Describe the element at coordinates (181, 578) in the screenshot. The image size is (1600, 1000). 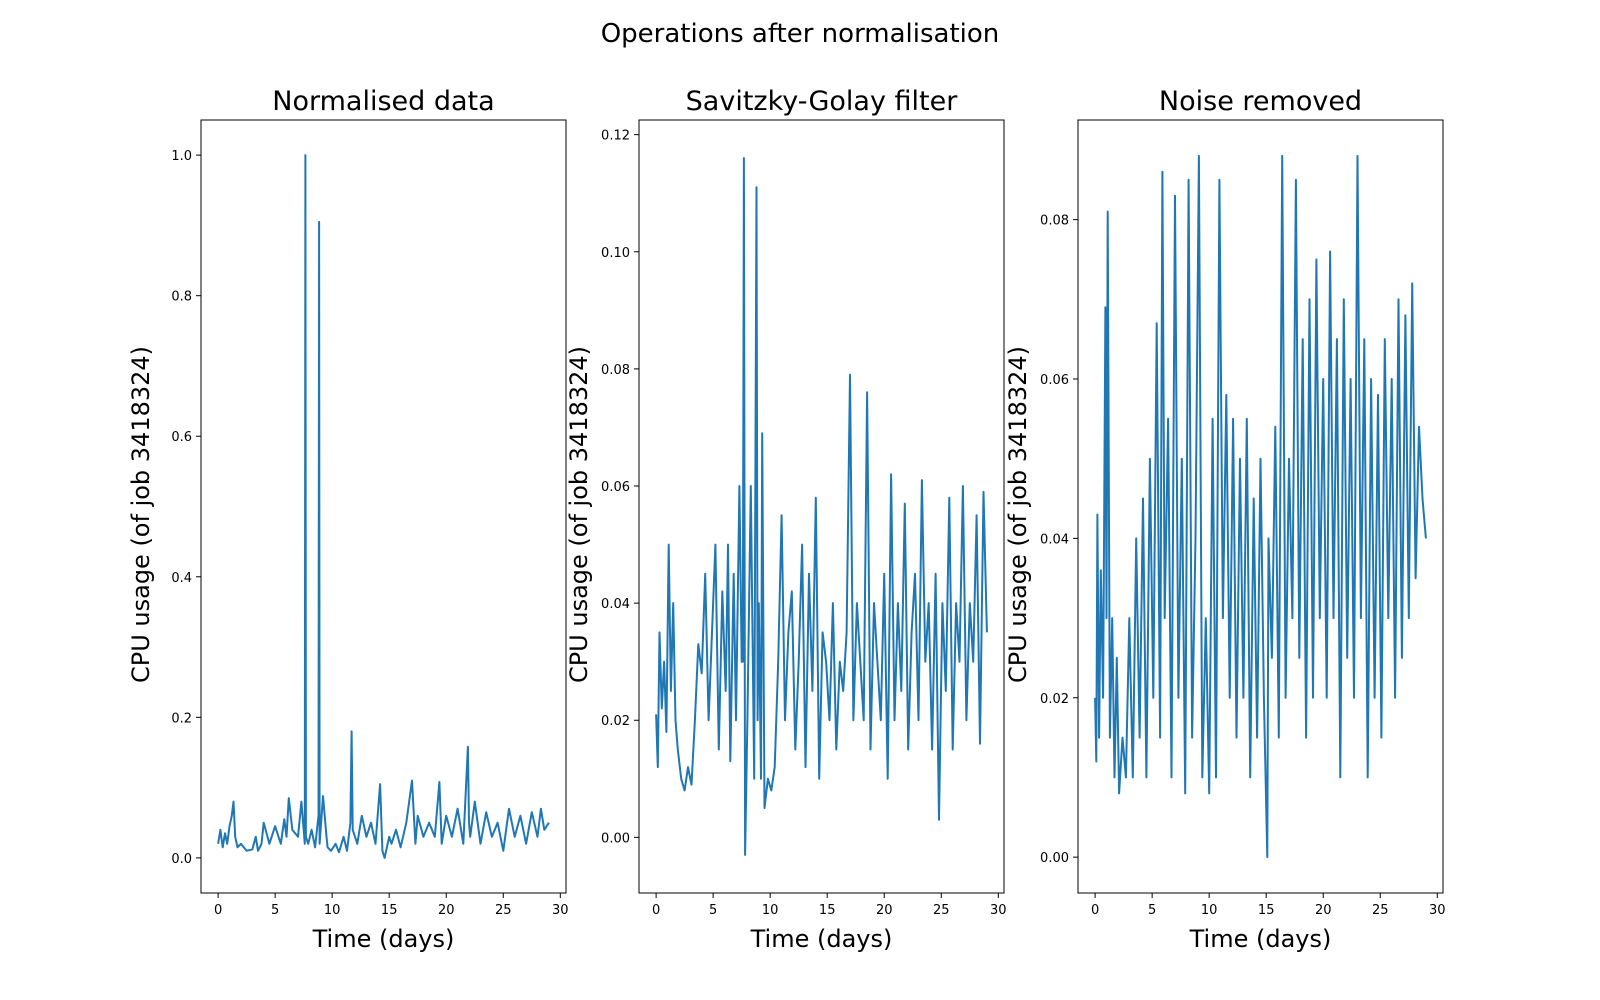
I see `y-tick-label: 0.4` at that location.